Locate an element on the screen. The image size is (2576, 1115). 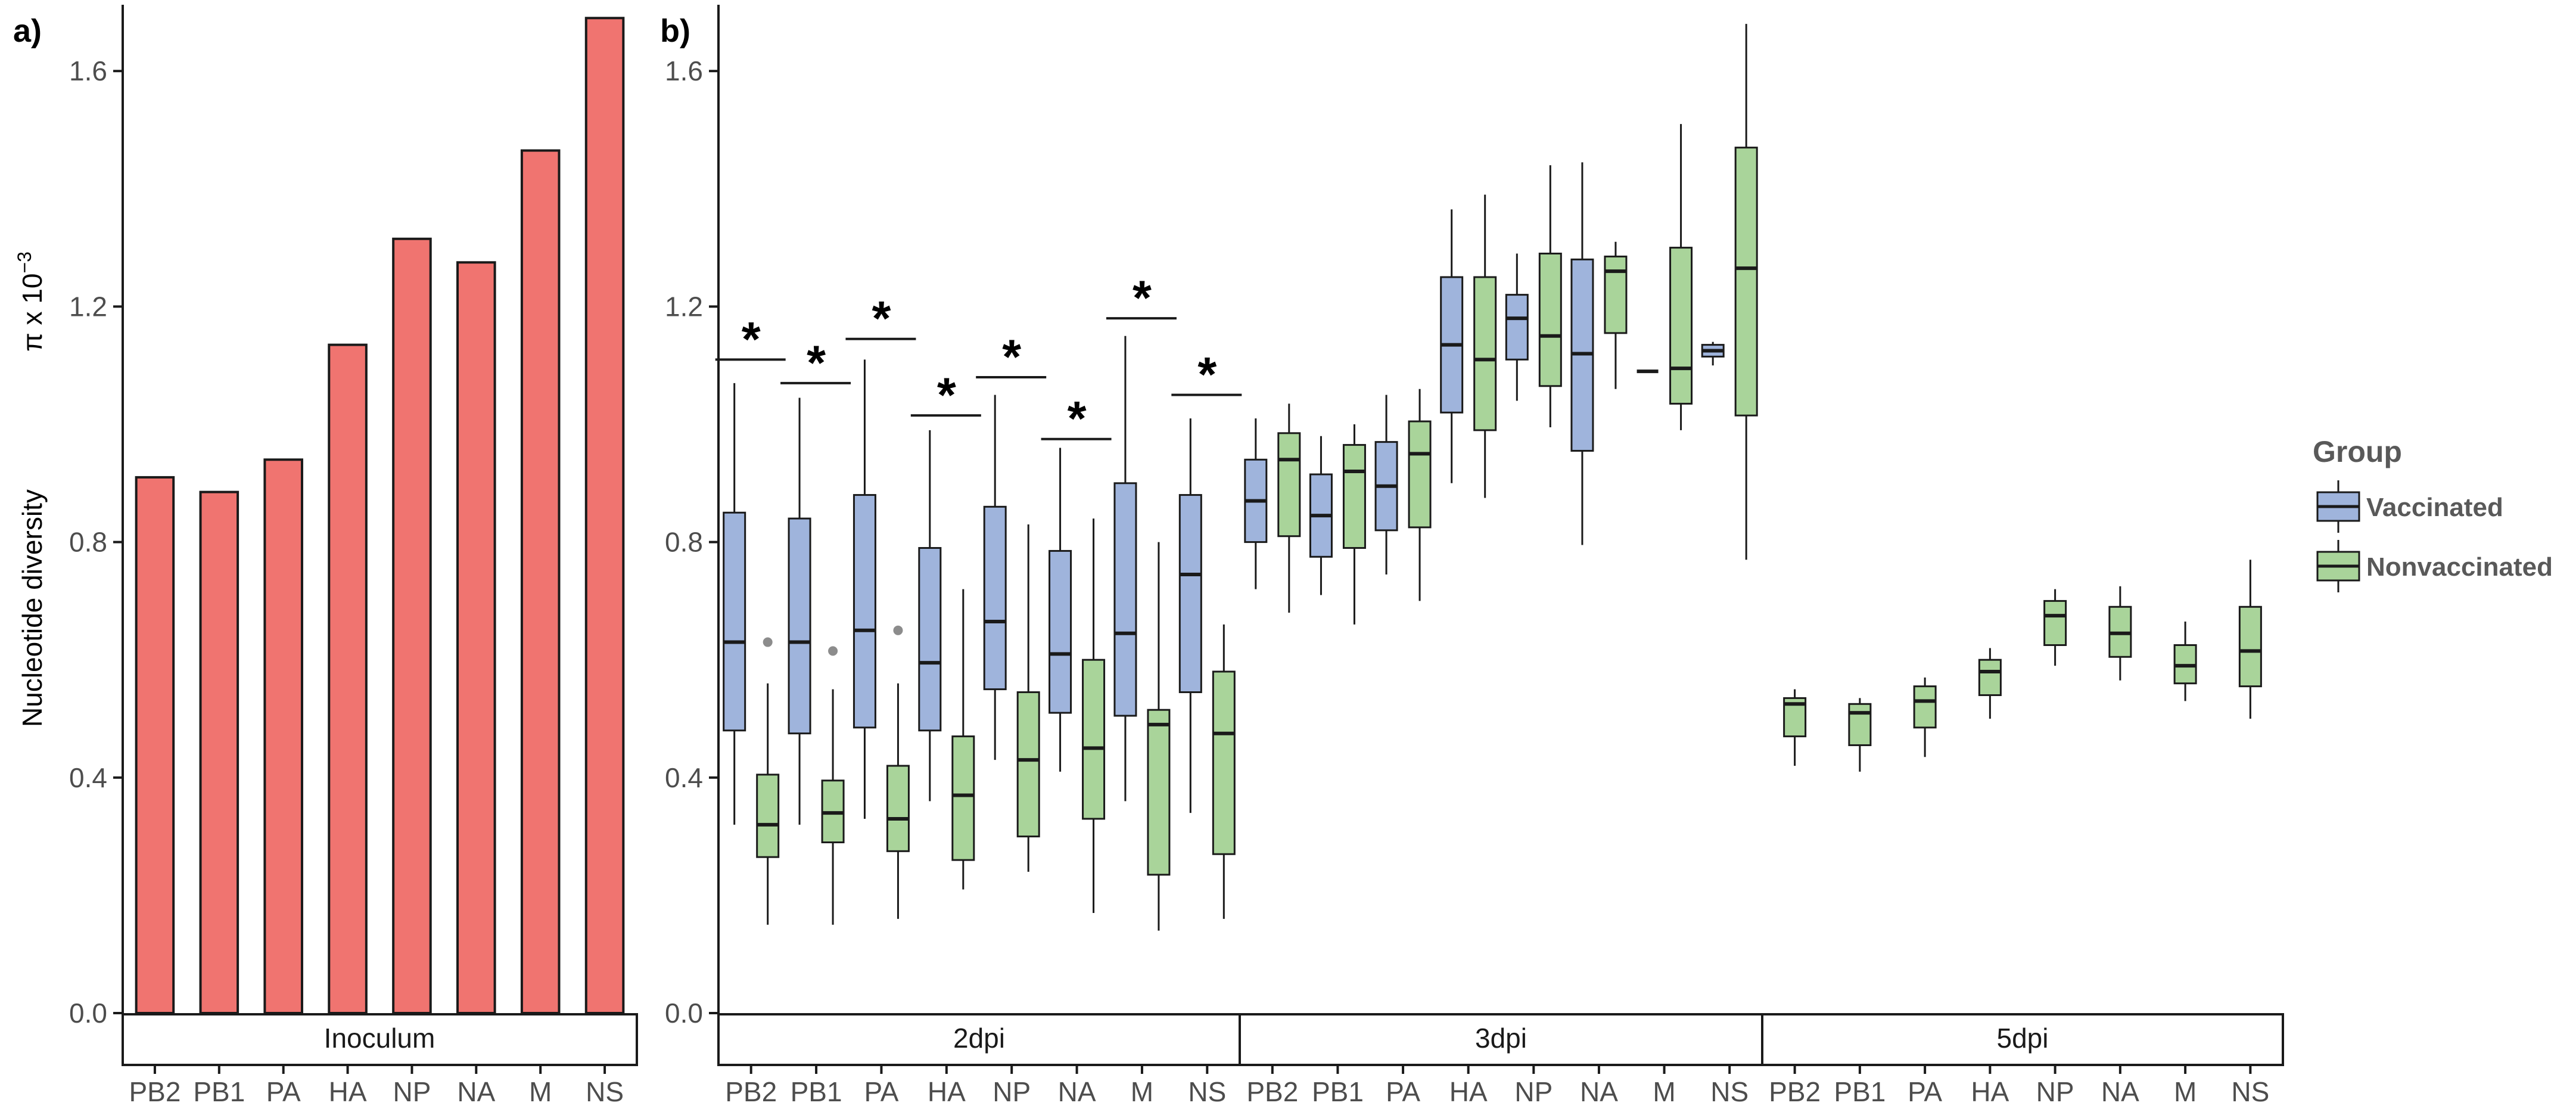
panel-a-label: a) is located at coordinates (27, 31).